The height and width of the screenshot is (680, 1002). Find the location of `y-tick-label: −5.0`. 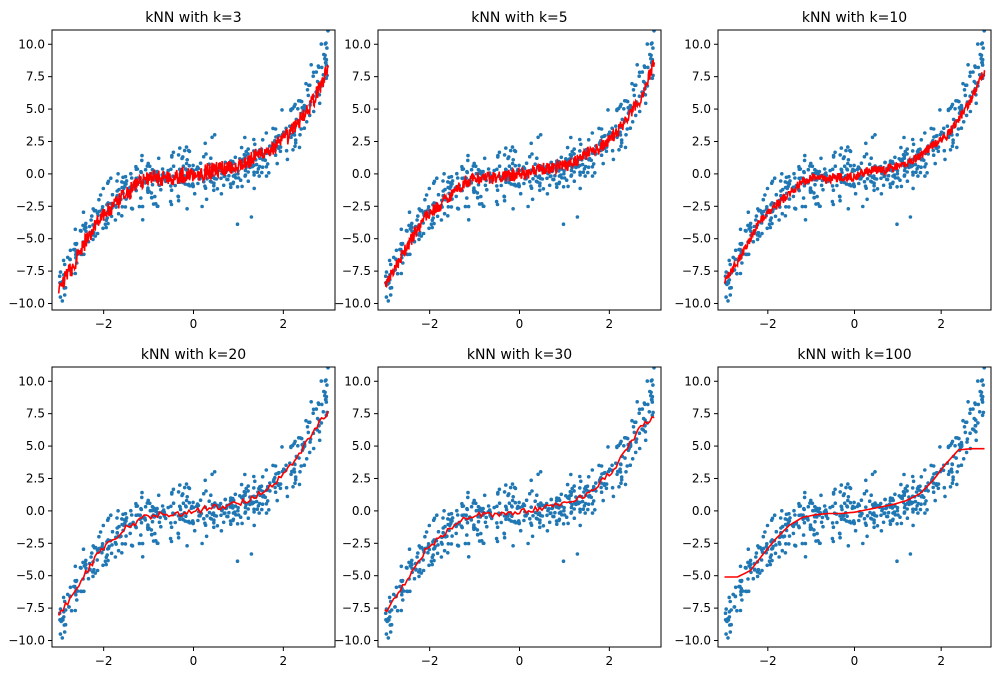

y-tick-label: −5.0 is located at coordinates (696, 576).